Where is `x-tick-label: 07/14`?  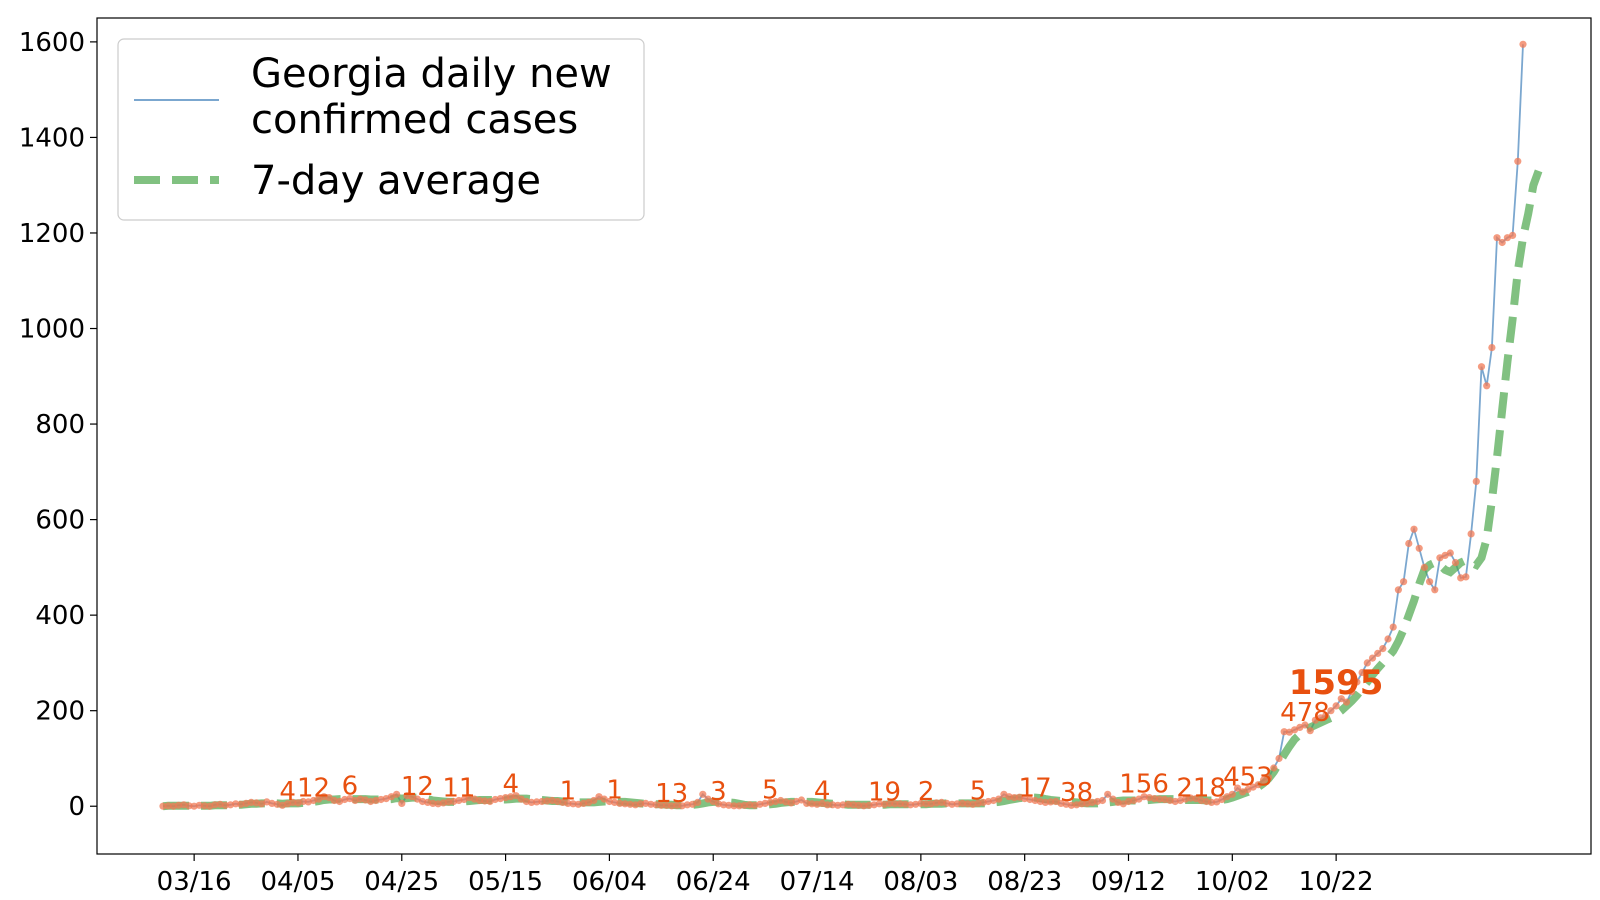 x-tick-label: 07/14 is located at coordinates (817, 882).